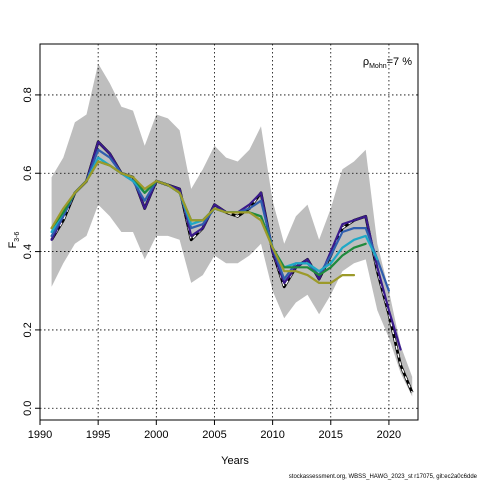 This screenshot has width=480, height=480. I want to click on x-axis-title: Years, so click(235, 461).